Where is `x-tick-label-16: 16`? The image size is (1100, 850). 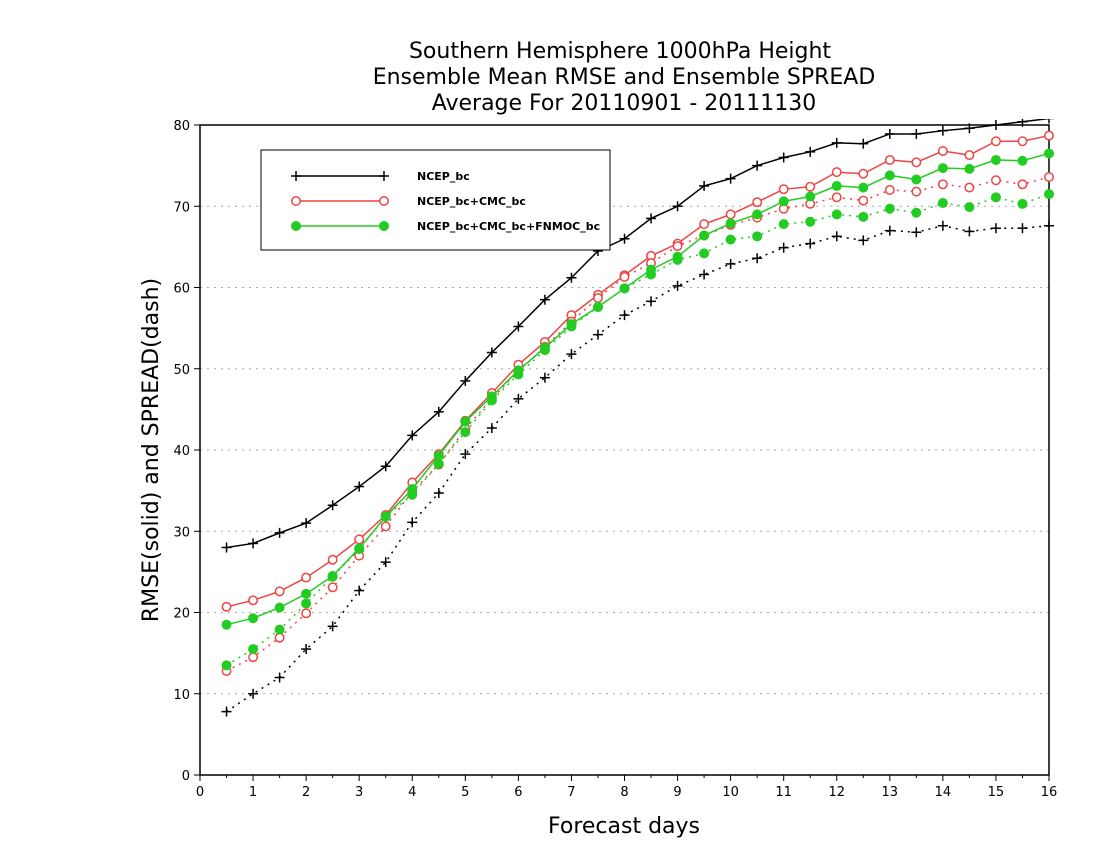
x-tick-label-16: 16 is located at coordinates (1049, 792).